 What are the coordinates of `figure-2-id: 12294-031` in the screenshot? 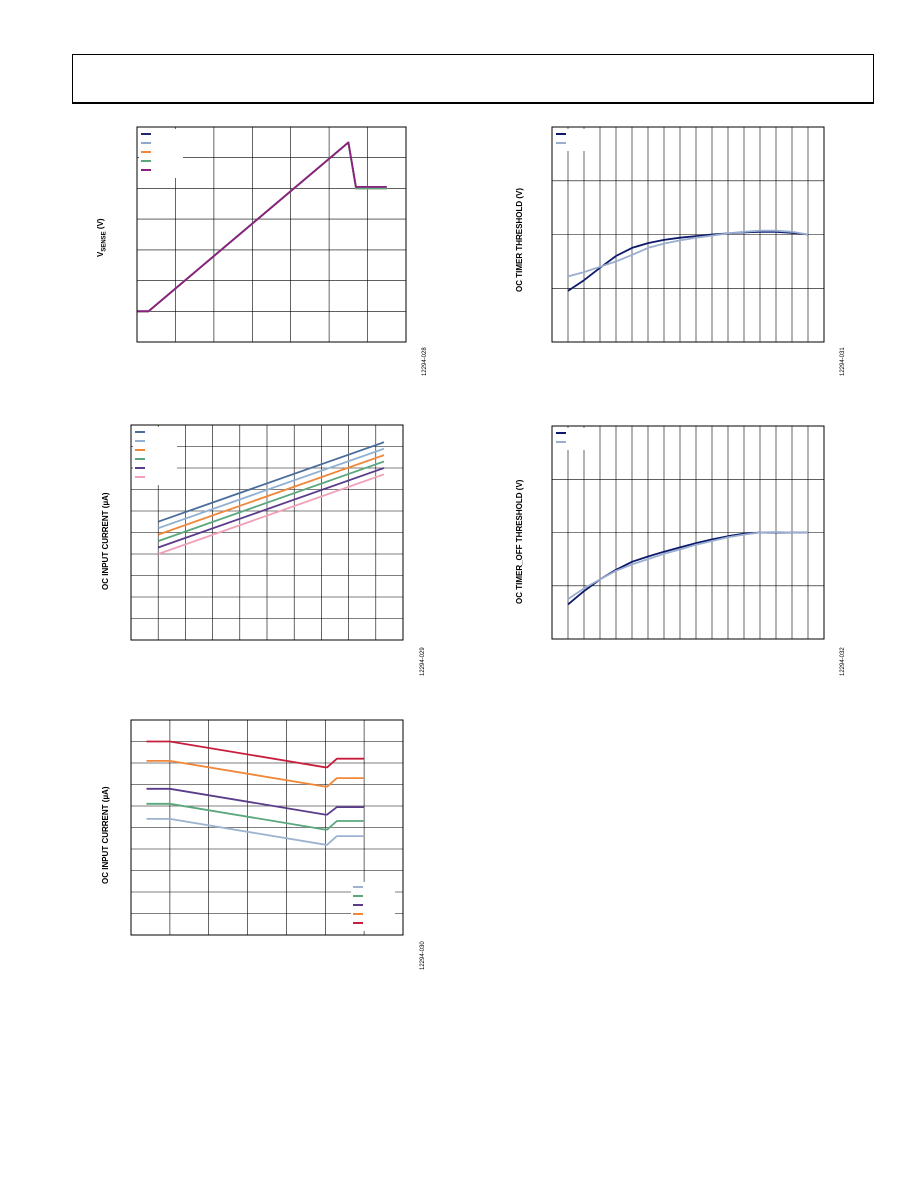 It's located at (843, 361).